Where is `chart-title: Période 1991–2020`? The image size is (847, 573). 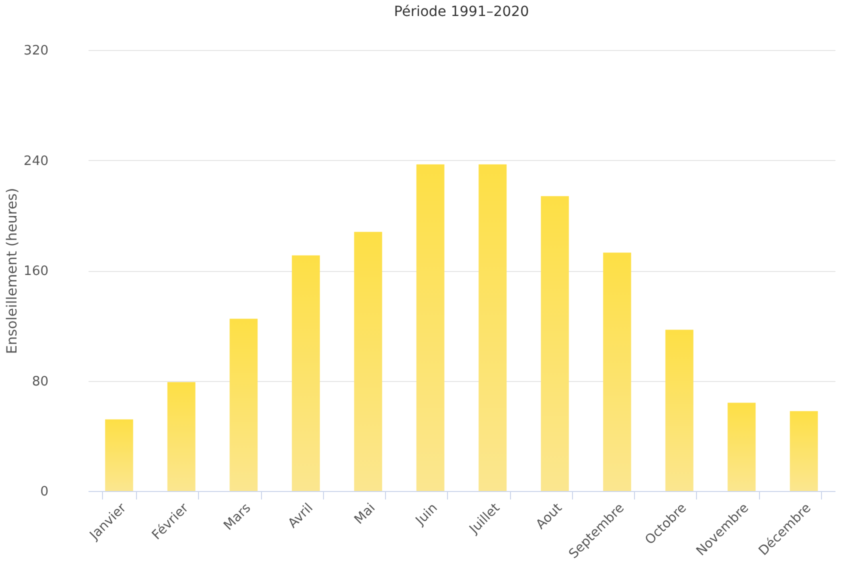
chart-title: Période 1991–2020 is located at coordinates (461, 12).